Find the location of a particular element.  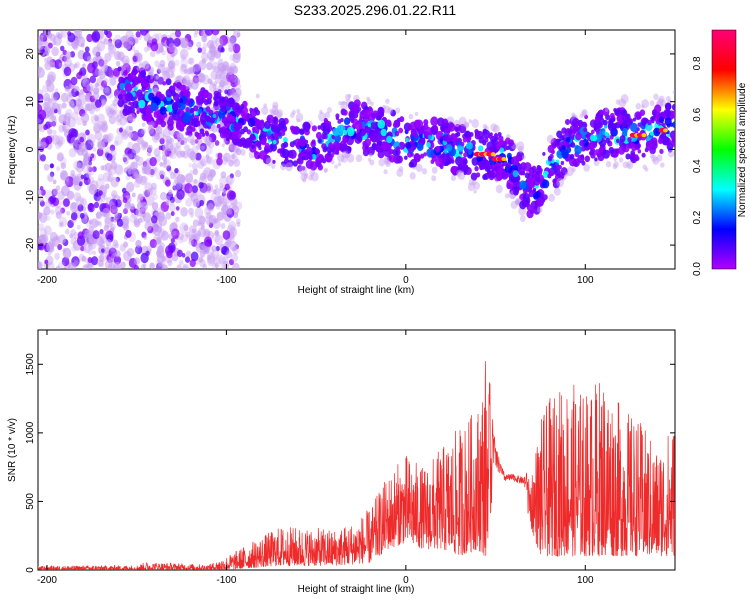

page-title: S233.2025.296.01.22.R11 is located at coordinates (375, 10).